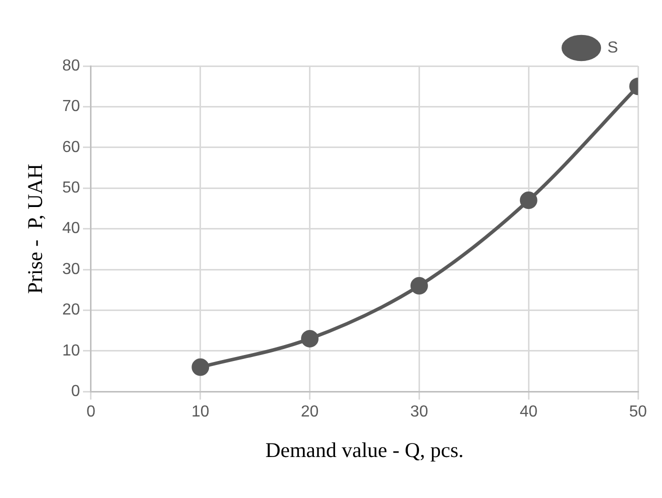 This screenshot has height=498, width=662. I want to click on y-tick-label: 40, so click(71, 229).